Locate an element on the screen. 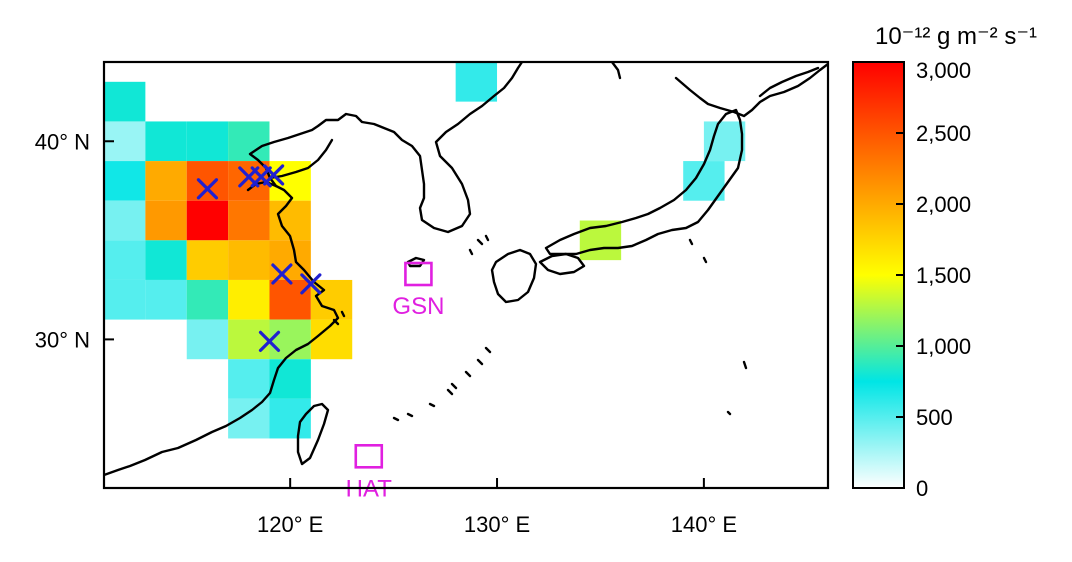 Image resolution: width=1072 pixels, height=562 pixels. coastline-taiwan is located at coordinates (313, 434).